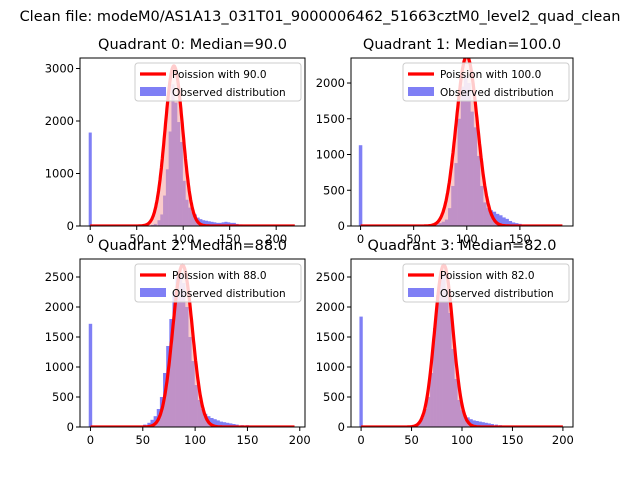 This screenshot has height=484, width=640. What do you see at coordinates (462, 45) in the screenshot?
I see `panel-title: Quadrant 1: Median=100.0` at bounding box center [462, 45].